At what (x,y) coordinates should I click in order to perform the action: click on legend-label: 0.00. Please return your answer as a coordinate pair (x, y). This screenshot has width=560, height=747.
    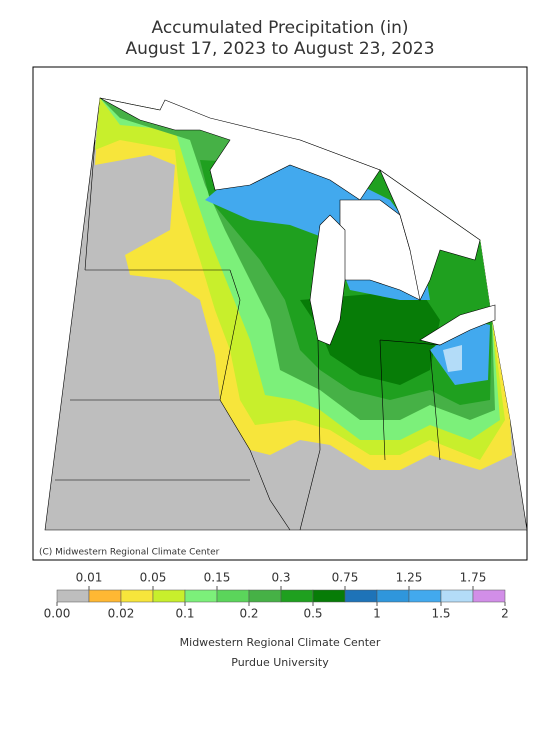
    Looking at the image, I should click on (57, 614).